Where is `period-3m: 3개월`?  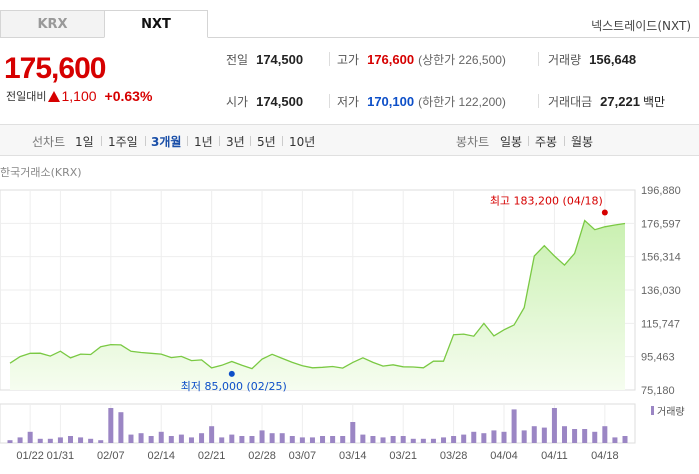 period-3m: 3개월 is located at coordinates (166, 142).